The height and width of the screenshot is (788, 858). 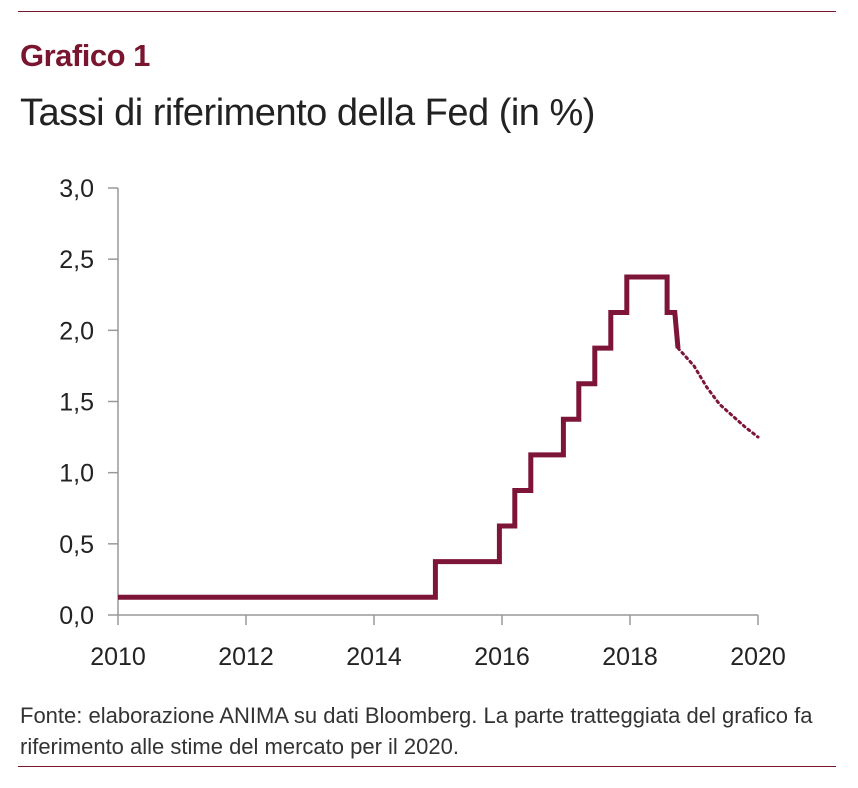 What do you see at coordinates (307, 113) in the screenshot?
I see `chart-title: Tassi di riferimento della Fed (in %)` at bounding box center [307, 113].